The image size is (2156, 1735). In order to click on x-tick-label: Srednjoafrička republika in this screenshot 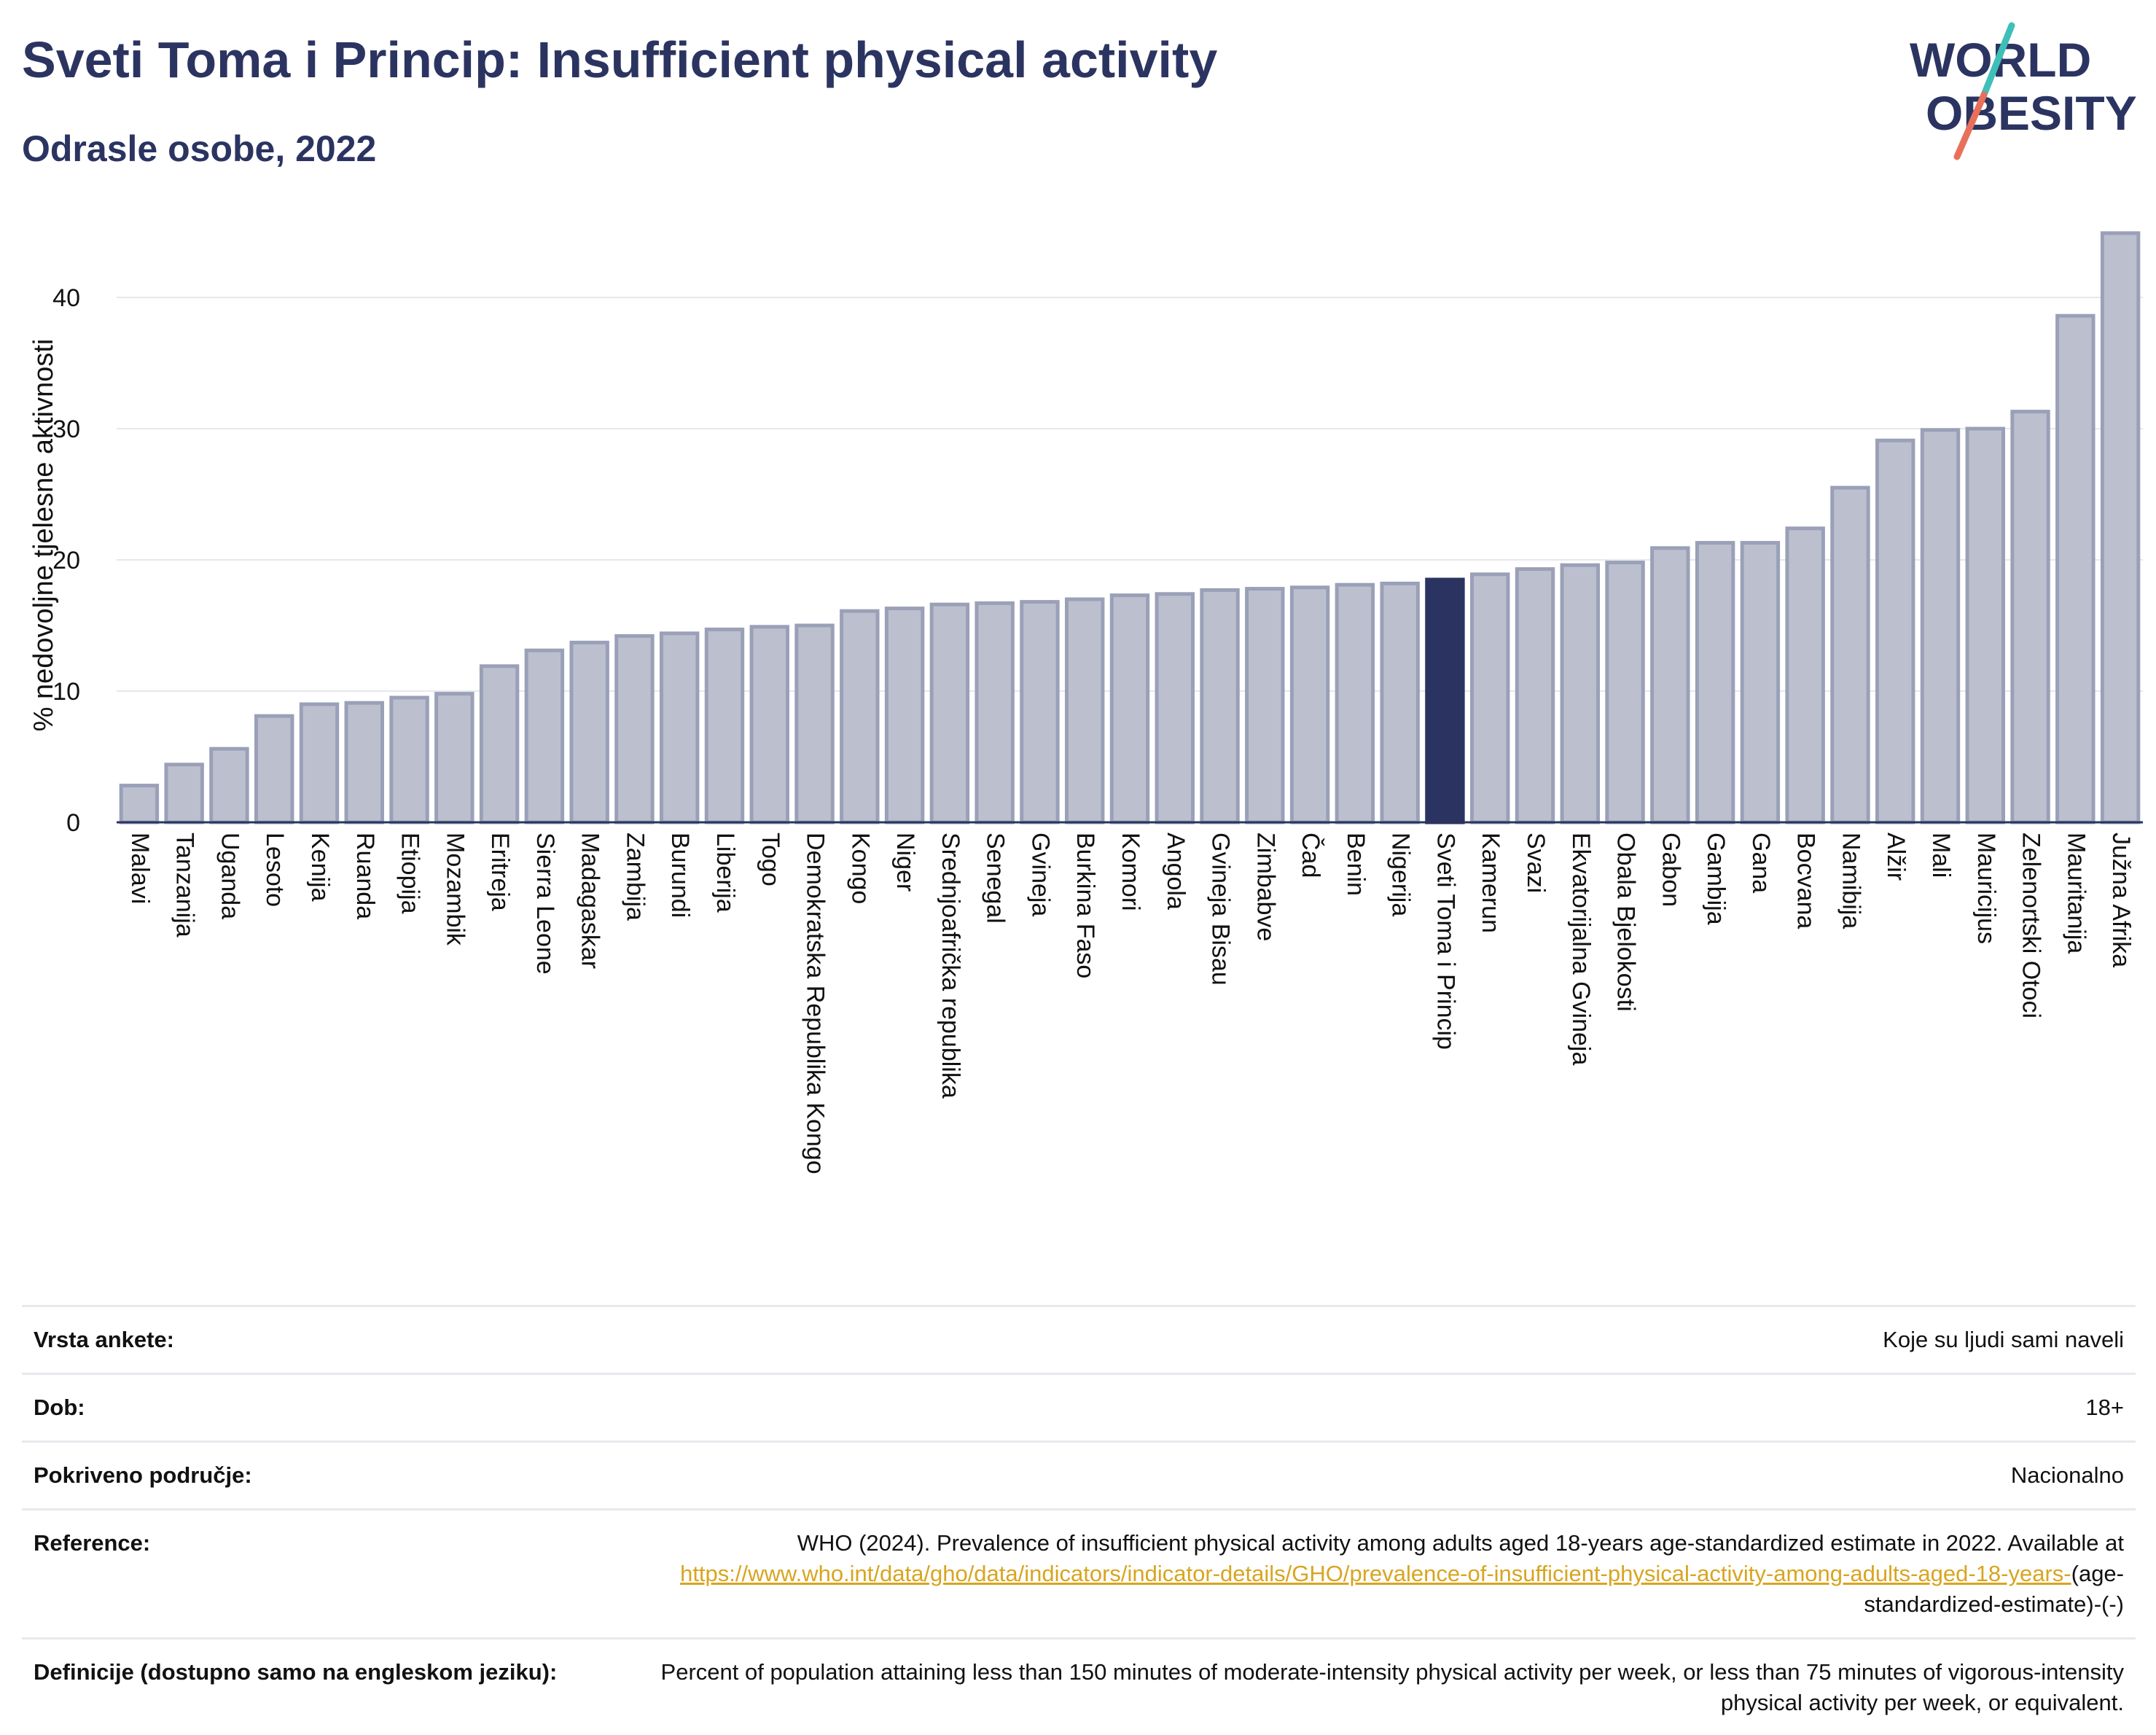, I will do `click(951, 966)`.